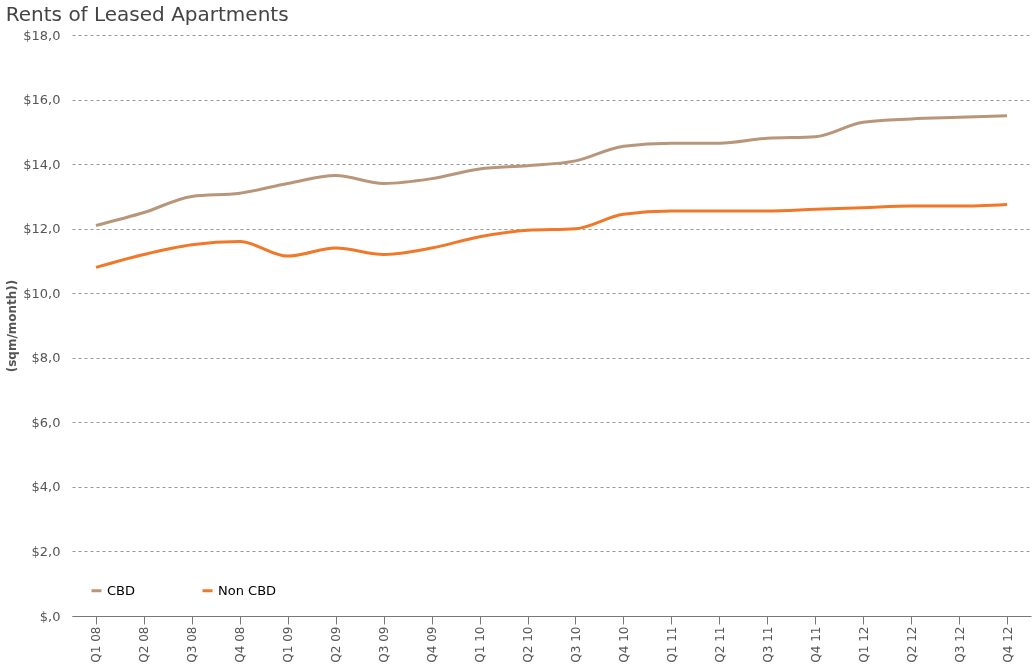 Image resolution: width=1036 pixels, height=668 pixels. Describe the element at coordinates (240, 644) in the screenshot. I see `x-tick-label: Q4 08` at that location.